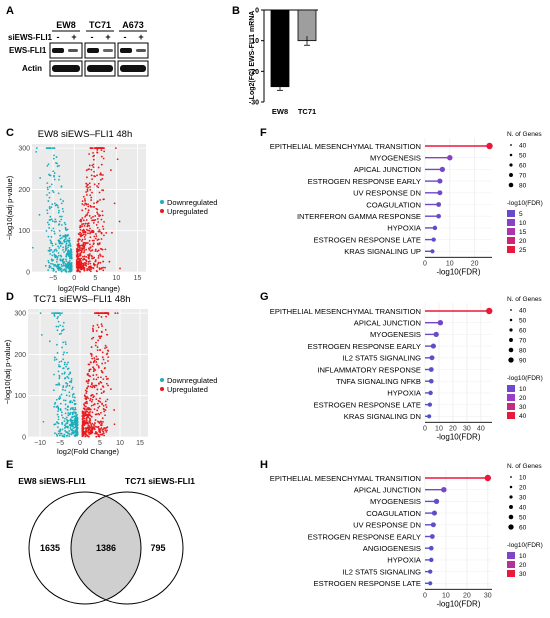 The height and width of the screenshot is (618, 550). What do you see at coordinates (263, 133) in the screenshot?
I see `panel-label-f: F` at bounding box center [263, 133].